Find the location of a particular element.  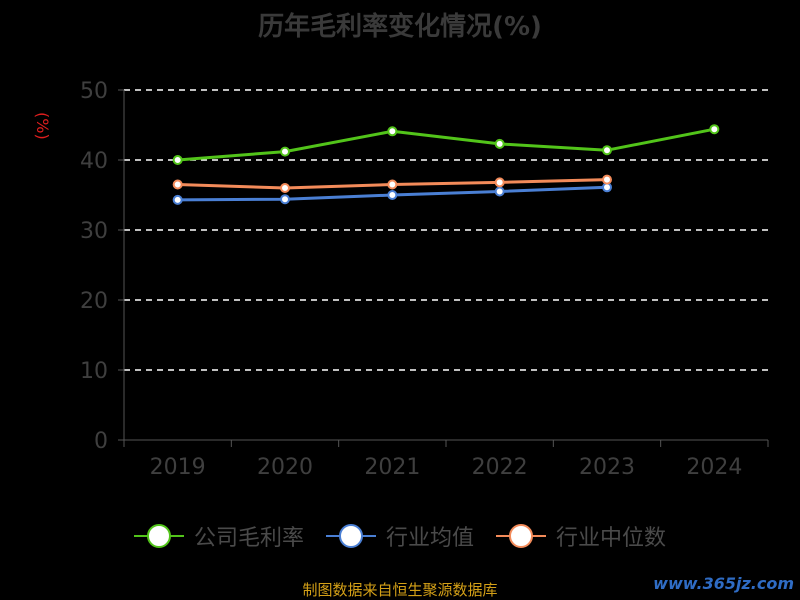

legend-label-industry-median: 行业中位数 is located at coordinates (611, 538).